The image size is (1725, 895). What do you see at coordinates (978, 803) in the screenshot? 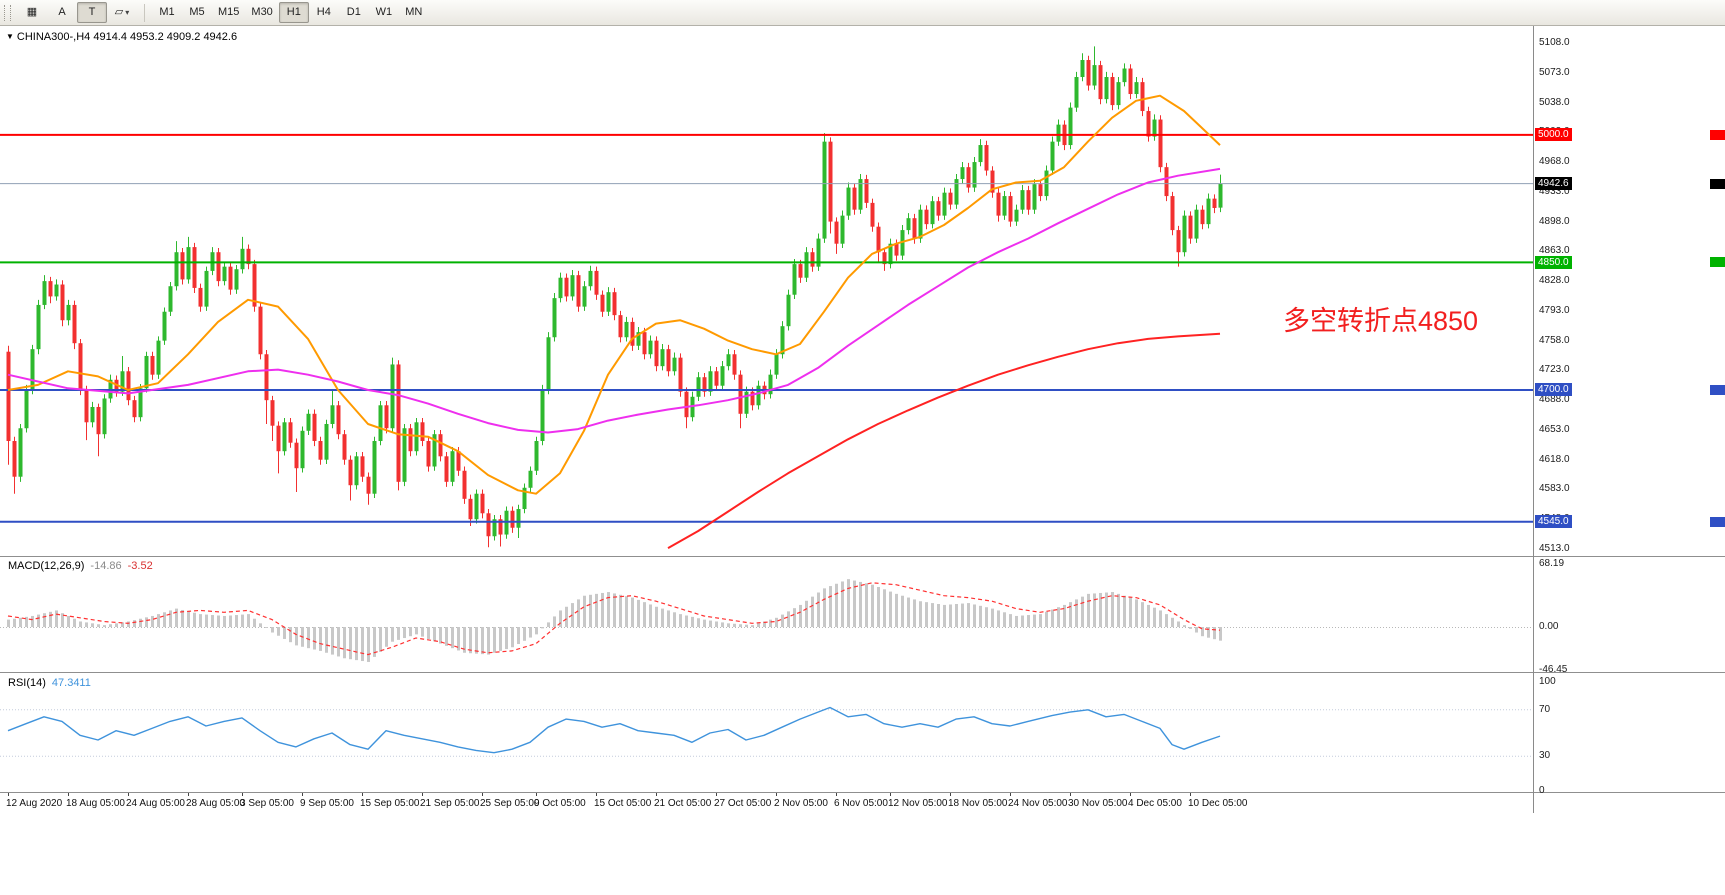
I see `time-tick-label: 18 Nov 05:00` at bounding box center [978, 803].